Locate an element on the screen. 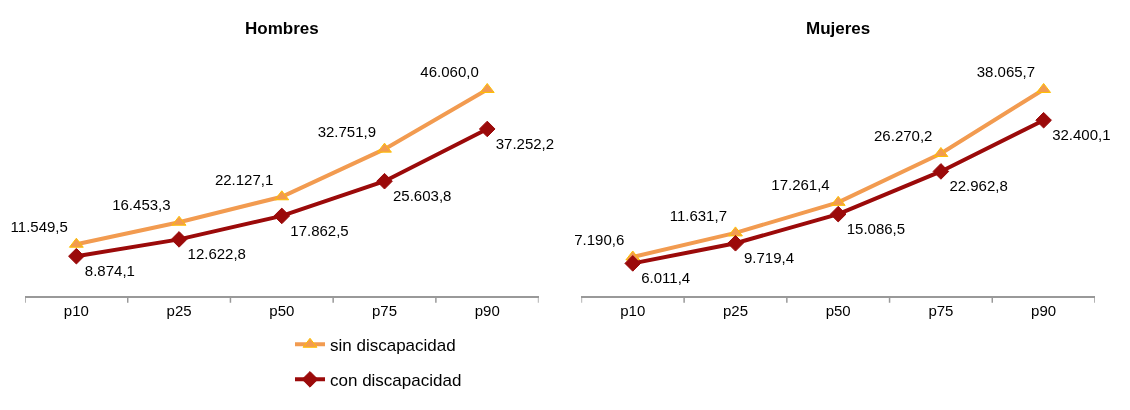 This screenshot has width=1130, height=410. data-label: 9.719,4 is located at coordinates (769, 258).